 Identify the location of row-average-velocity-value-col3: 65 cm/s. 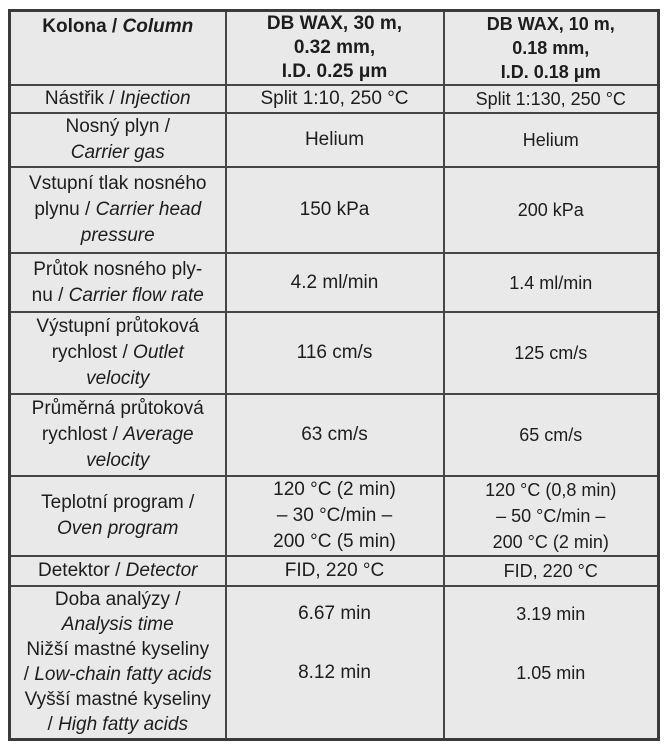
(551, 435).